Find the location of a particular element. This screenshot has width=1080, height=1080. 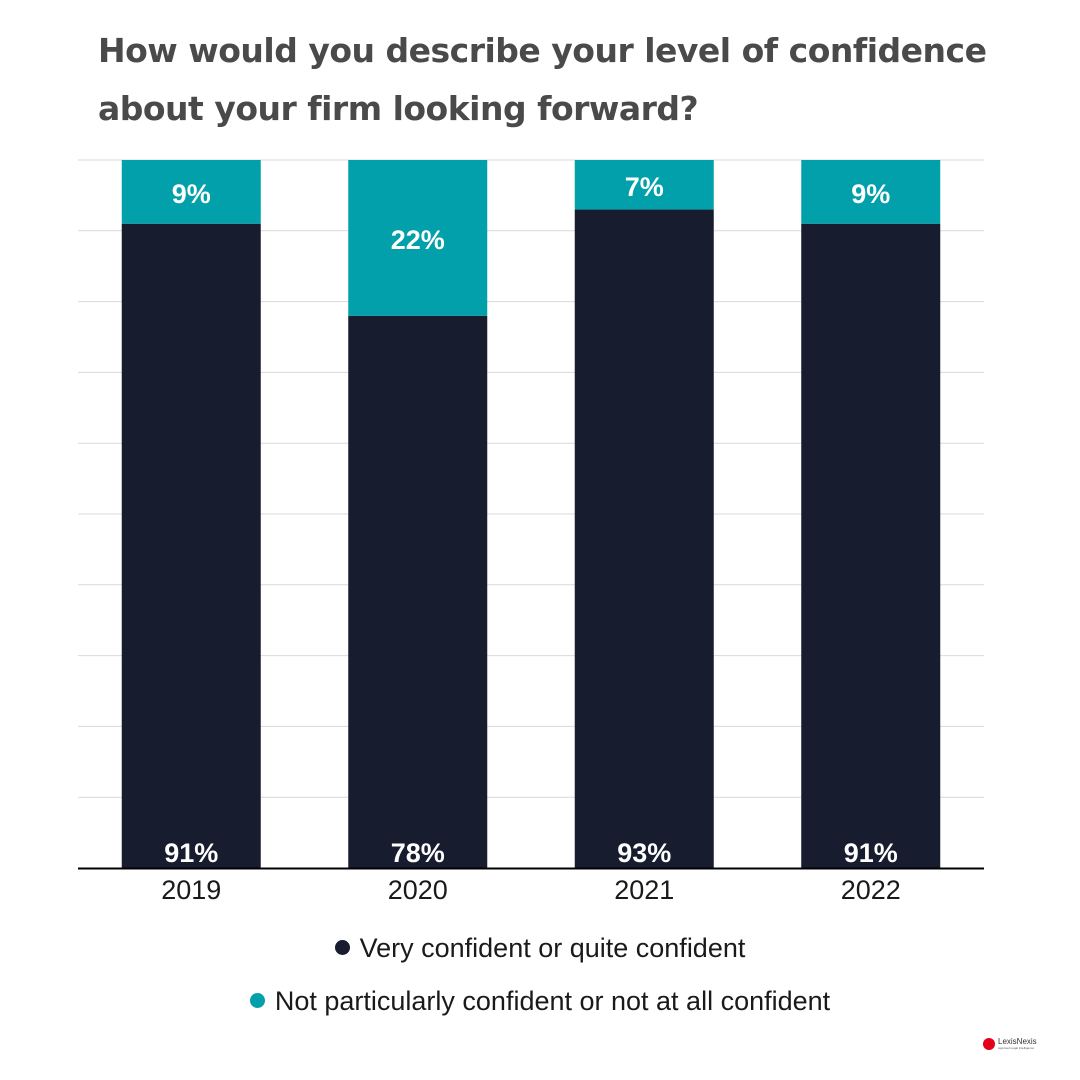

legend-label: Very confident or quite confident is located at coordinates (552, 948).